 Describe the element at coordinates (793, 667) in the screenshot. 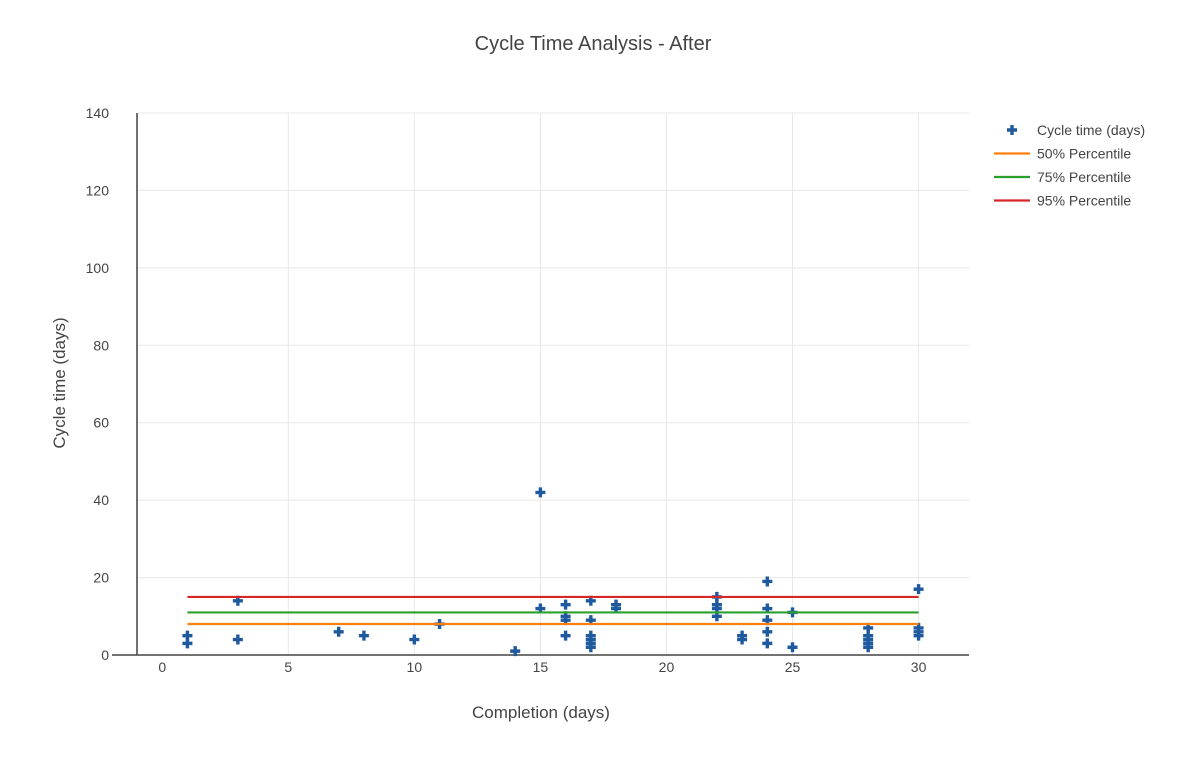

I see `x-tick-label: 25` at that location.